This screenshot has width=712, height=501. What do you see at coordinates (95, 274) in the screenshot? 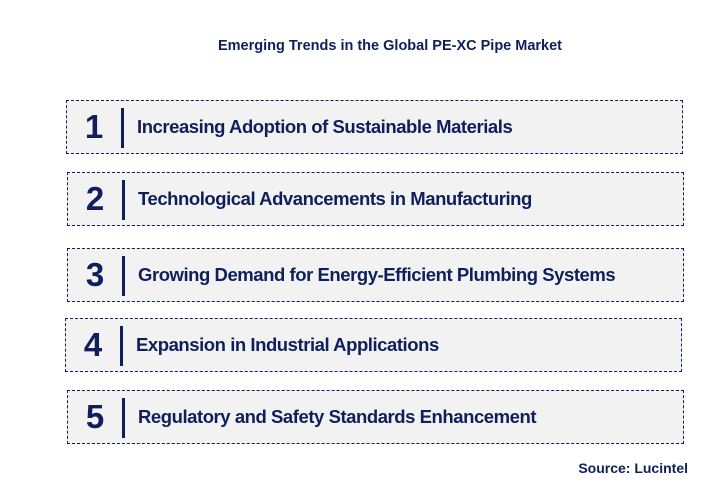
I see `trend-number: 3` at bounding box center [95, 274].